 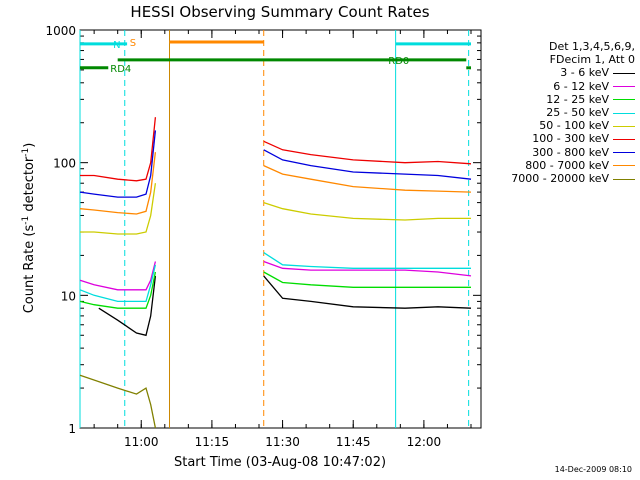 What do you see at coordinates (280, 12) in the screenshot?
I see `chart-title: HESSI Observing Summary Count Rates` at bounding box center [280, 12].